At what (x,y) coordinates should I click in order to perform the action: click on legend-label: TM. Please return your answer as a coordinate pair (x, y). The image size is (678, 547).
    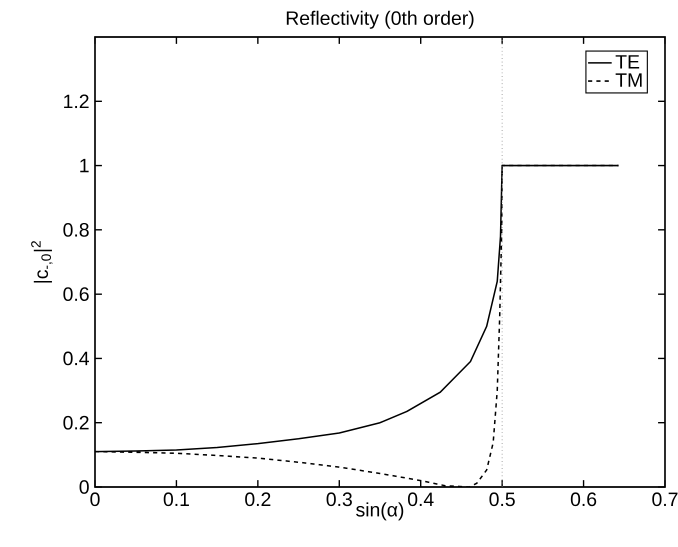
    Looking at the image, I should click on (629, 80).